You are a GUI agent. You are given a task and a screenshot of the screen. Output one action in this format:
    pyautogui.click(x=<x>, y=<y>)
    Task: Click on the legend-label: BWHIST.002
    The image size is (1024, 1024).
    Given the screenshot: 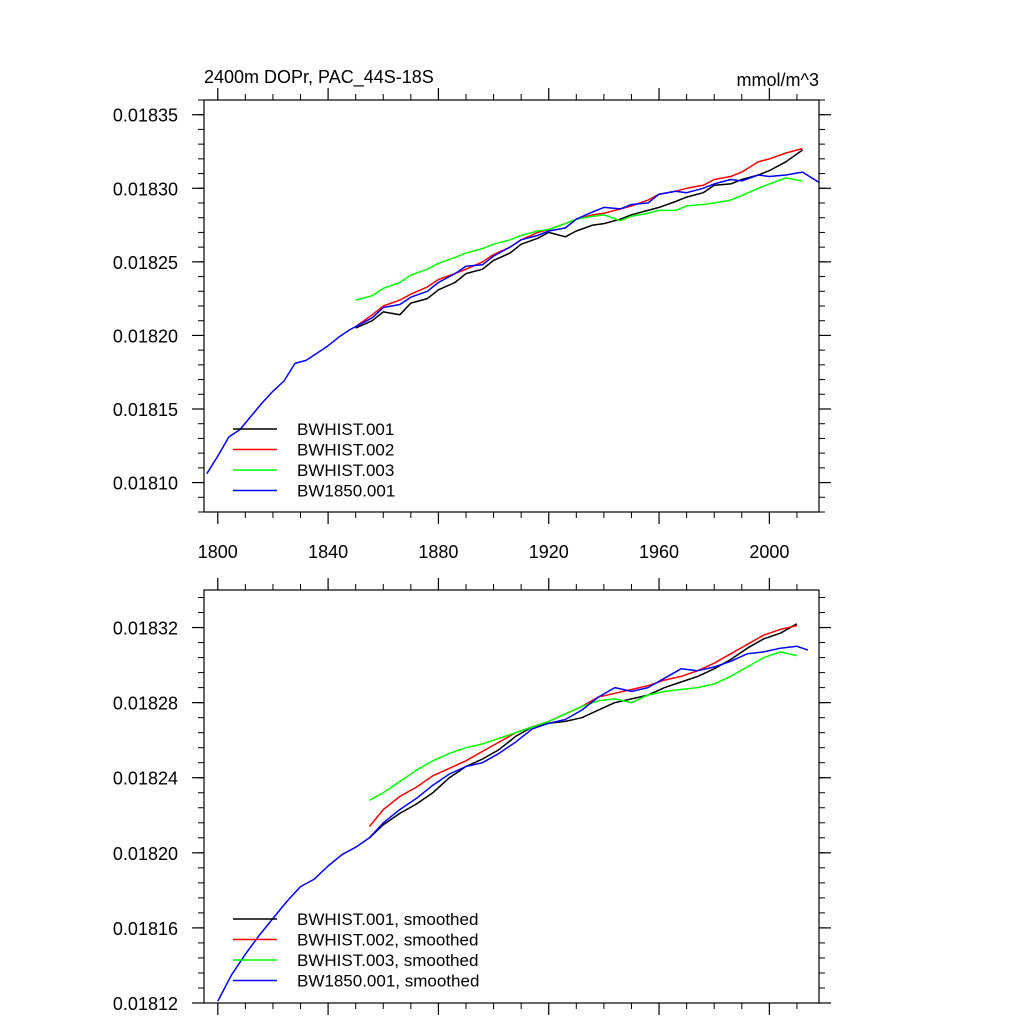 What is the action you would take?
    pyautogui.click(x=345, y=450)
    